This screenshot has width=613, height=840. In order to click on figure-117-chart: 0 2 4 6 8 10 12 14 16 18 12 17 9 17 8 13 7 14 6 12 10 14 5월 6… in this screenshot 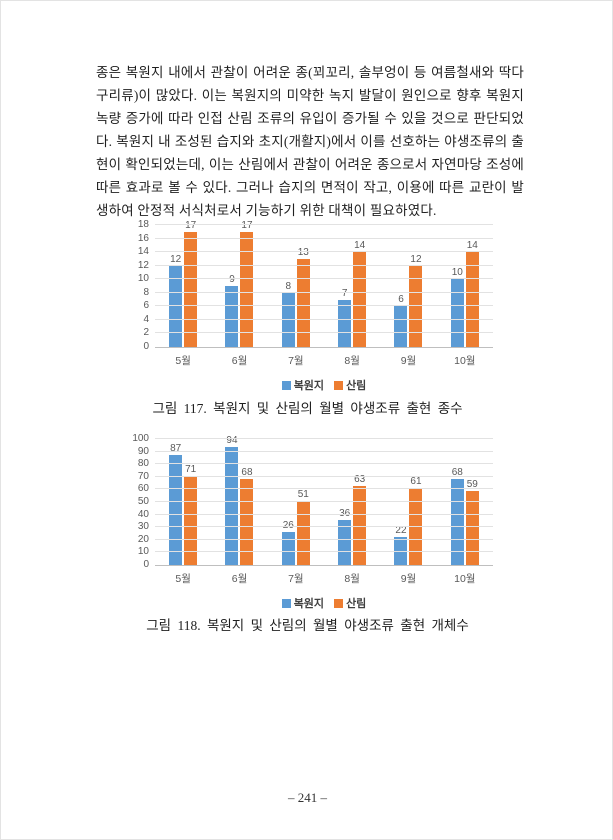, I will do `click(310, 306)`.